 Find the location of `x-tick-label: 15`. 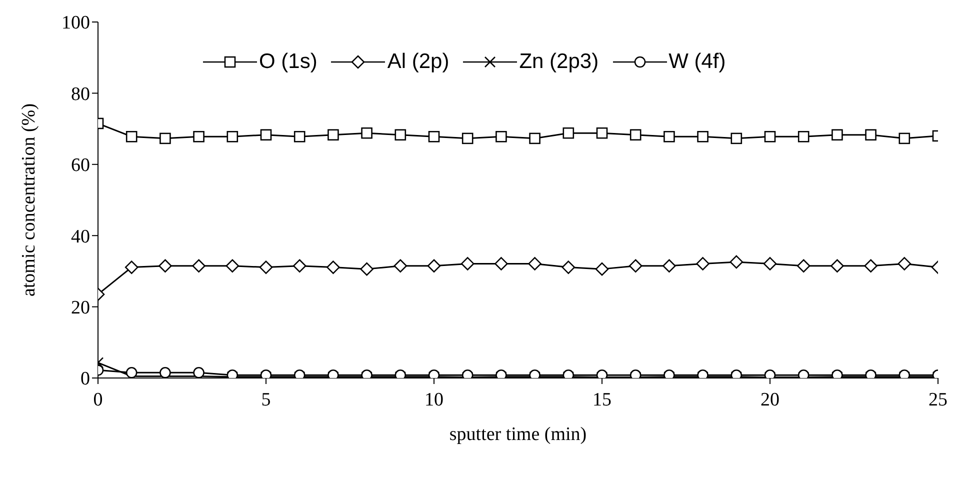

x-tick-label: 15 is located at coordinates (602, 399).